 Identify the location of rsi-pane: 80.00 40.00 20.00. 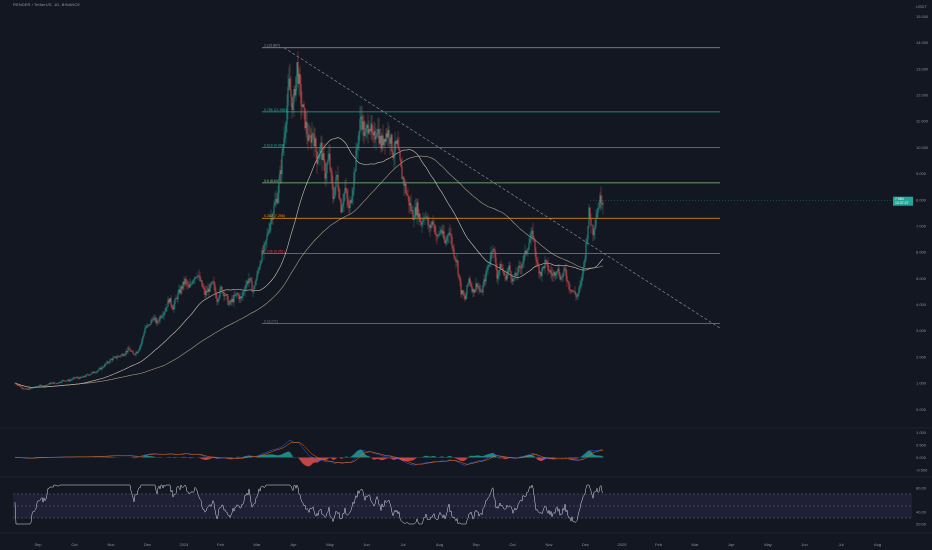
(470, 505).